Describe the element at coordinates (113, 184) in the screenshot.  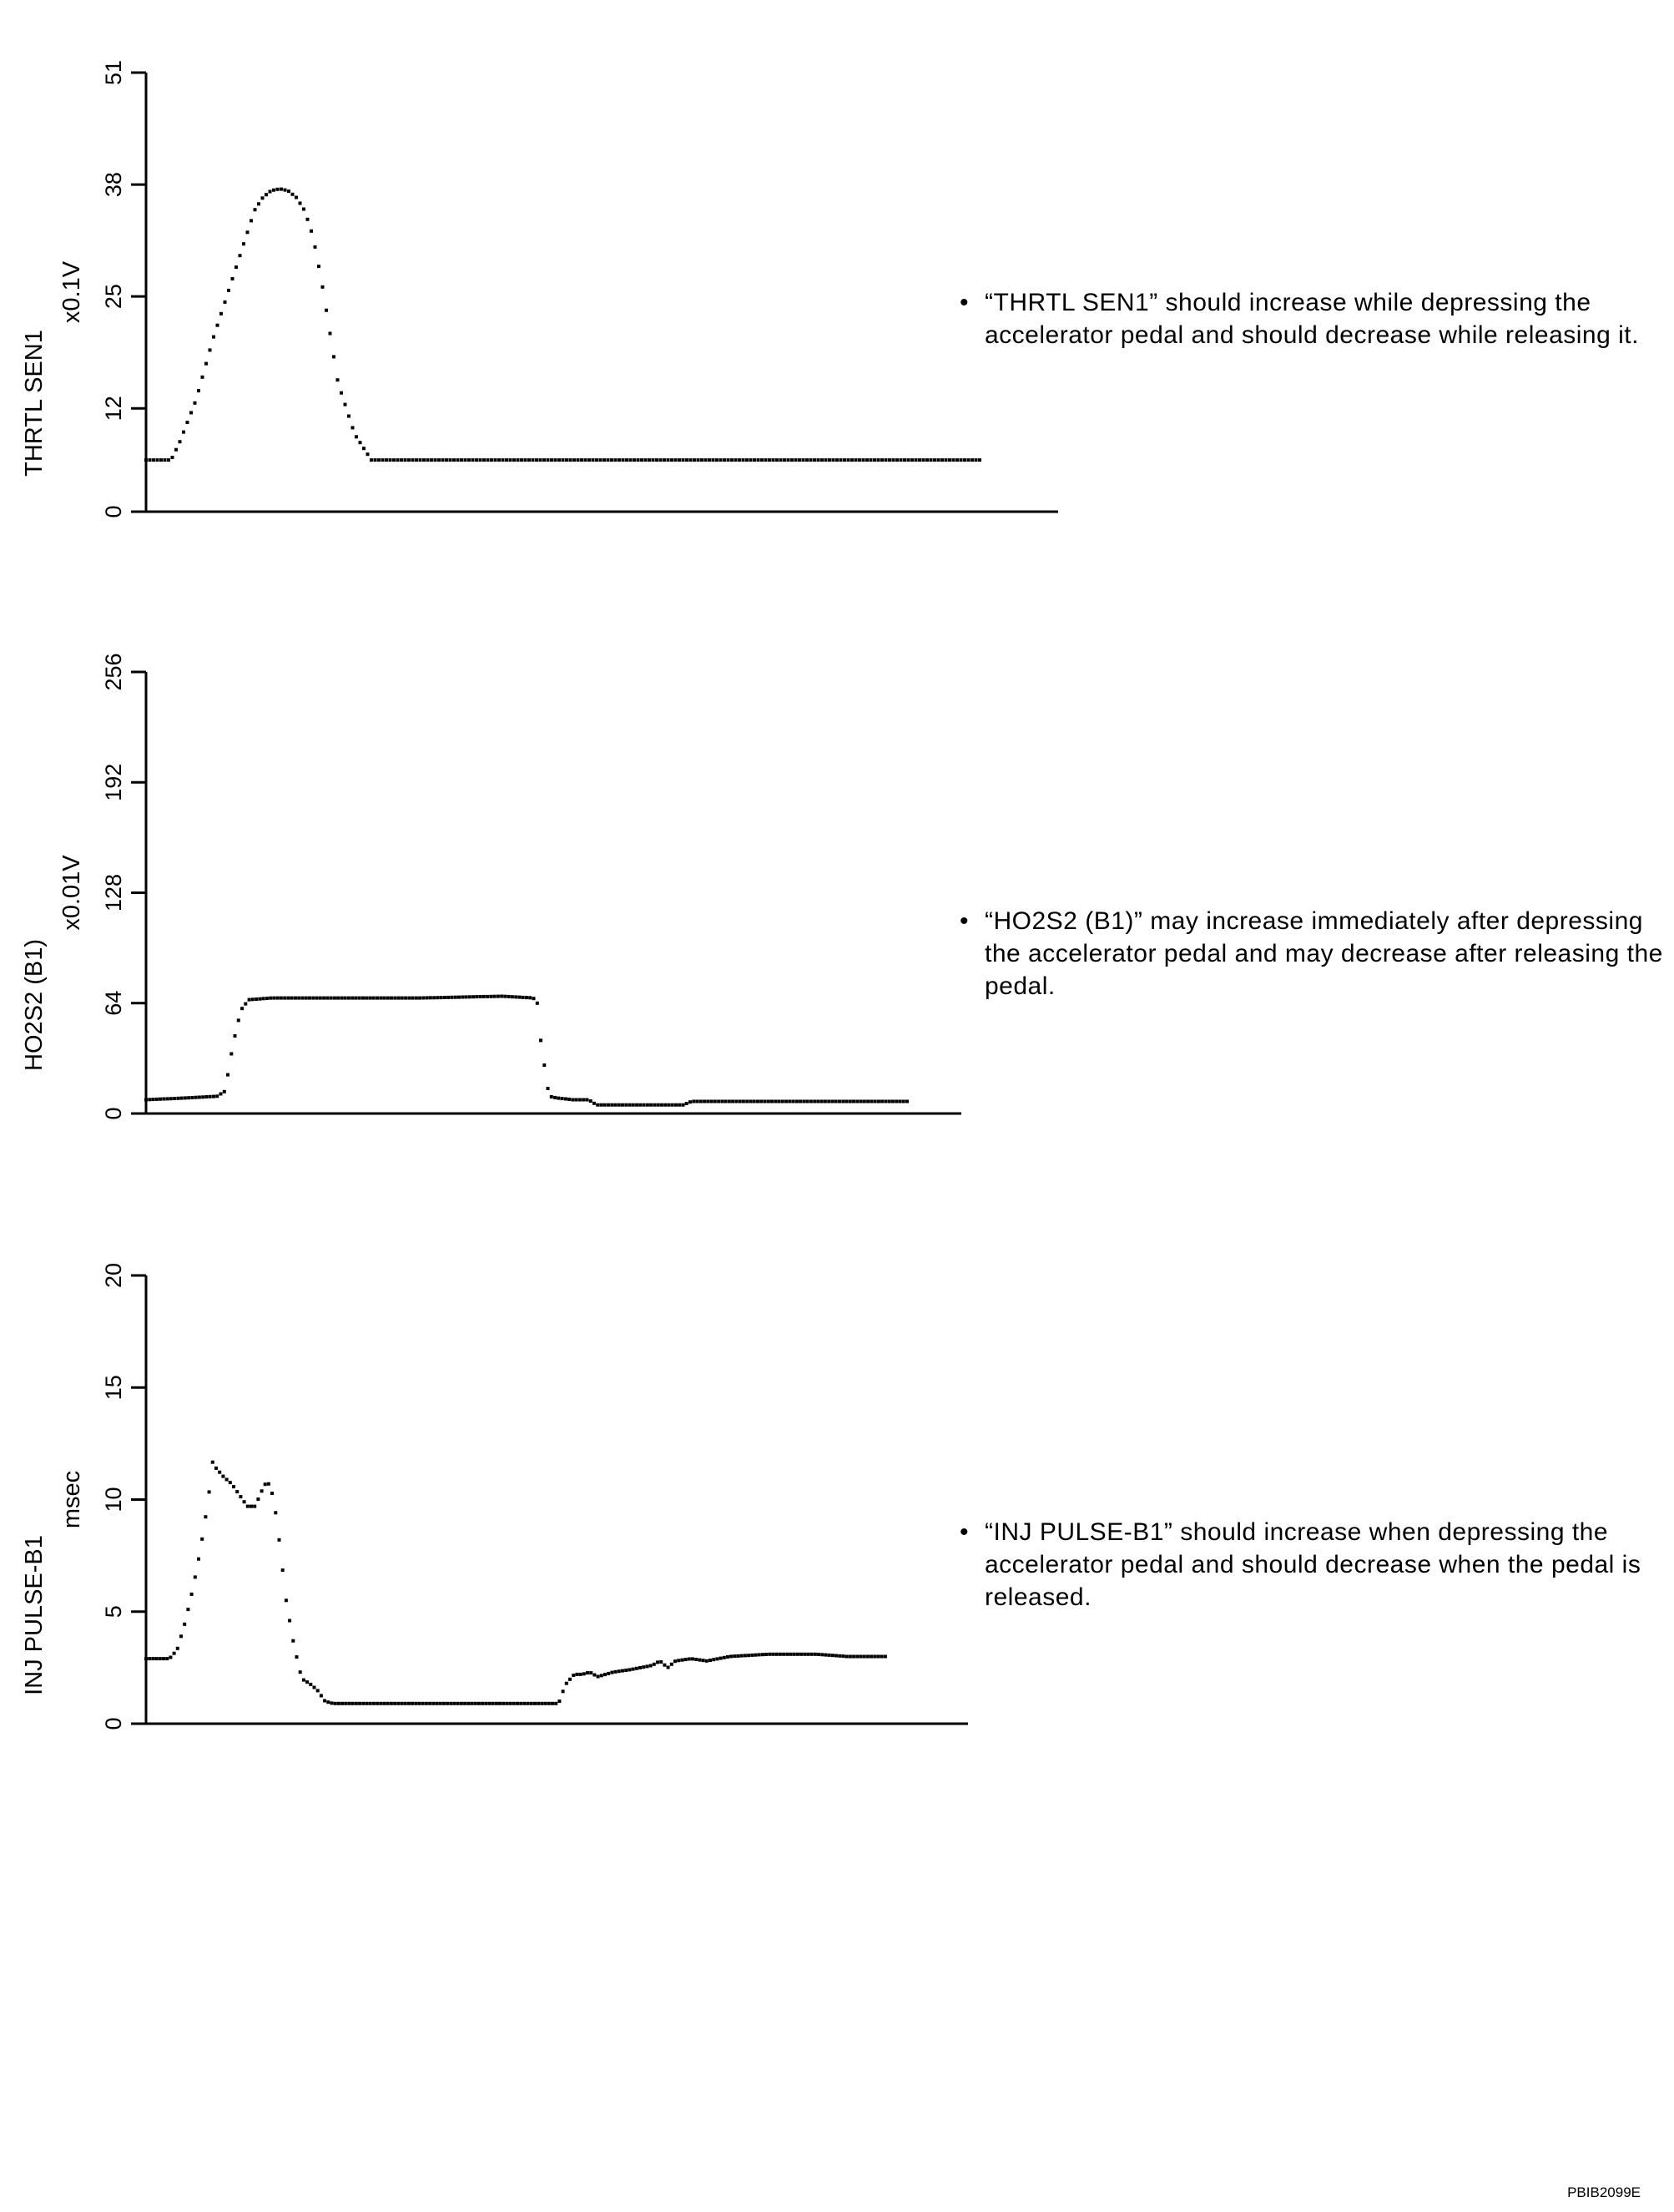
I see `y-tick-label: 38` at that location.